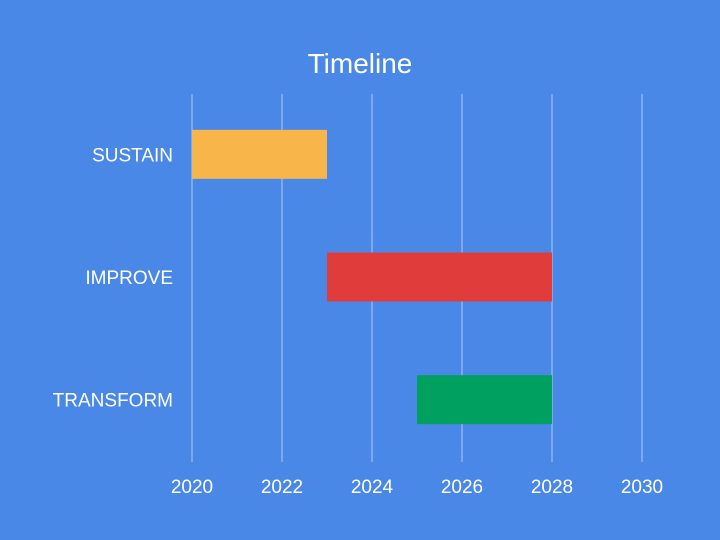 This screenshot has height=540, width=720. I want to click on x-tick-label-2024: 2024, so click(372, 487).